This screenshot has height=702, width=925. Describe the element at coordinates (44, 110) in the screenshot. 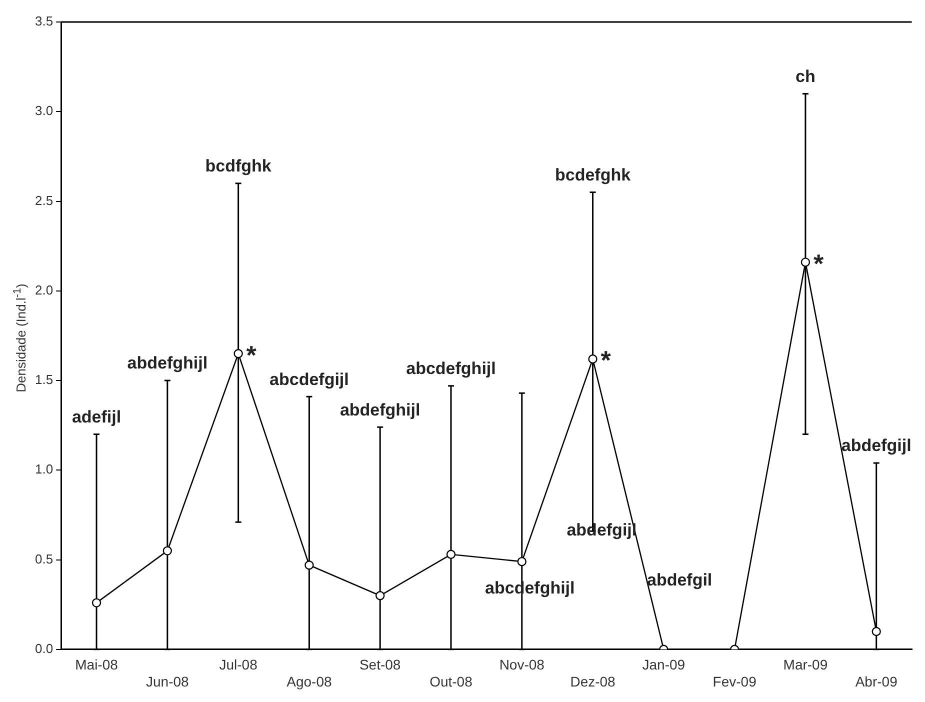

I see `y-tick-label: 3.0` at that location.